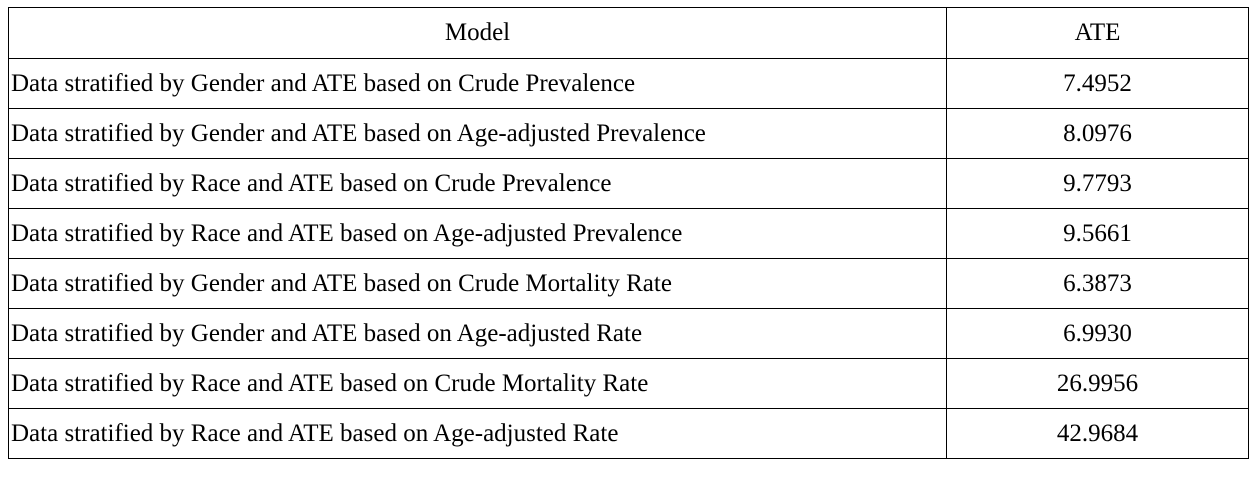  What do you see at coordinates (477, 33) in the screenshot?
I see `header-model: Model` at bounding box center [477, 33].